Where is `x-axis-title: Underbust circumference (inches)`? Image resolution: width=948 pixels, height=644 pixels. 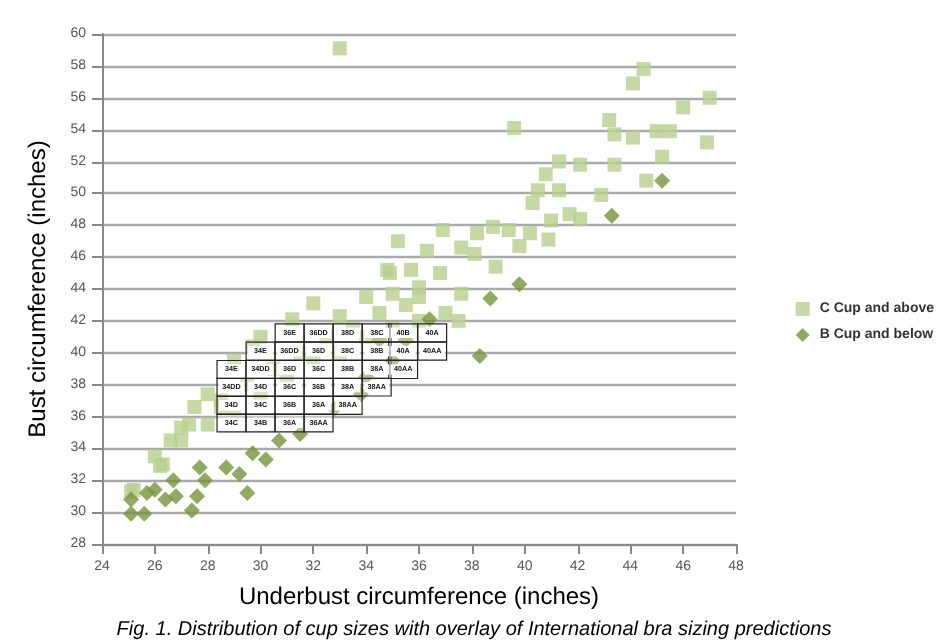
x-axis-title: Underbust circumference (inches) is located at coordinates (419, 595).